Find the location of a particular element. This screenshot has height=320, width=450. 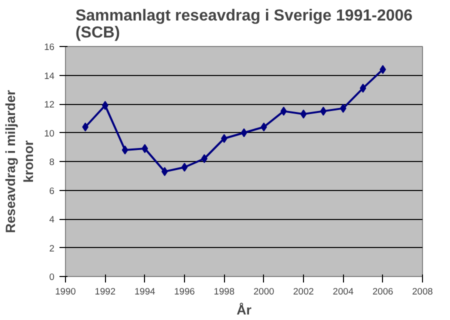

x-tick-label: 1994 is located at coordinates (145, 291).